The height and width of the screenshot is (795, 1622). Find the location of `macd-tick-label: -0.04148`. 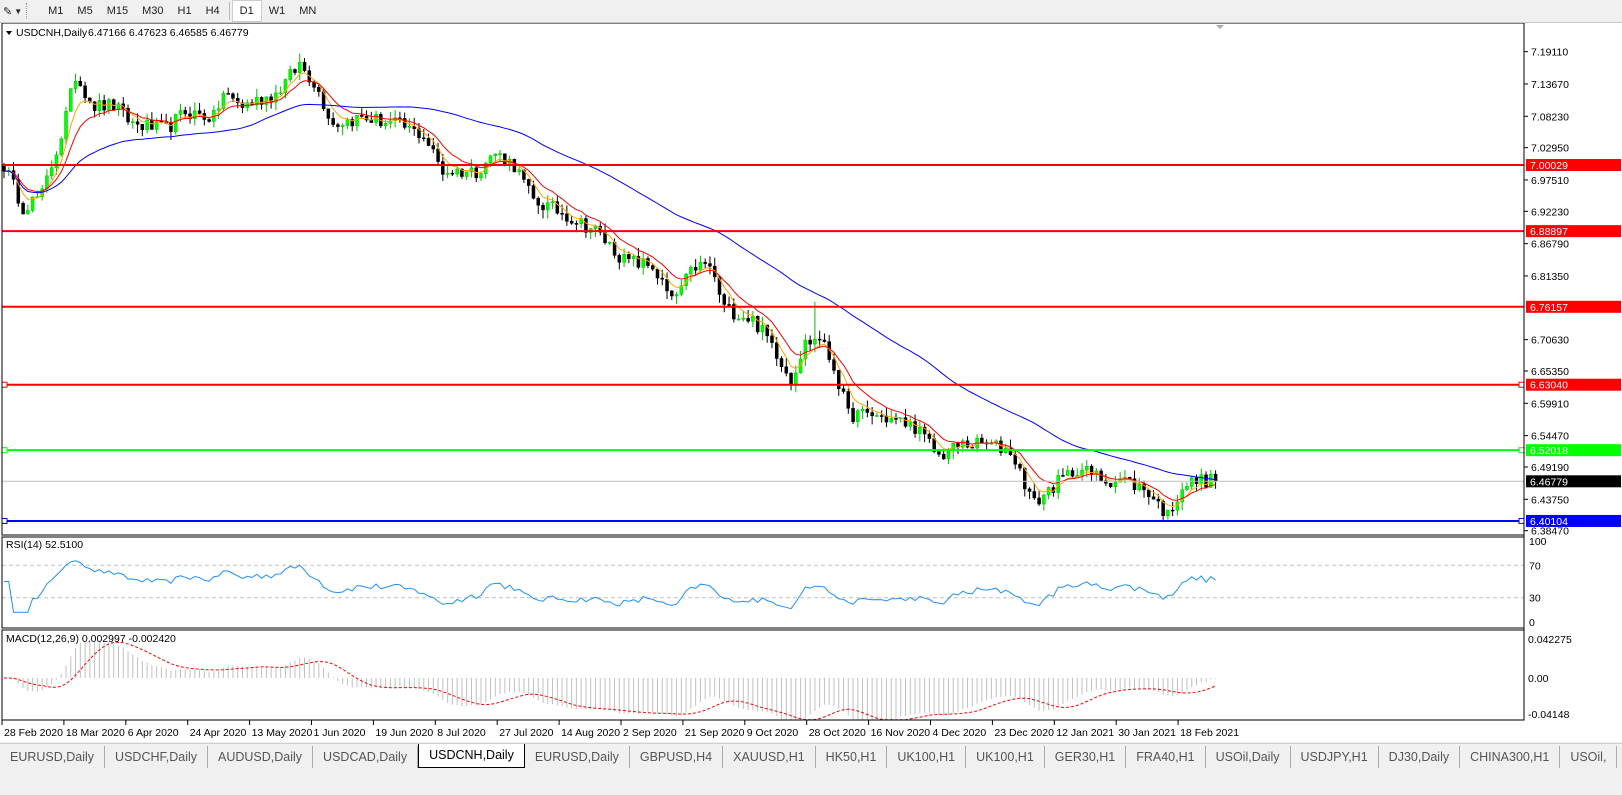

macd-tick-label: -0.04148 is located at coordinates (1549, 715).